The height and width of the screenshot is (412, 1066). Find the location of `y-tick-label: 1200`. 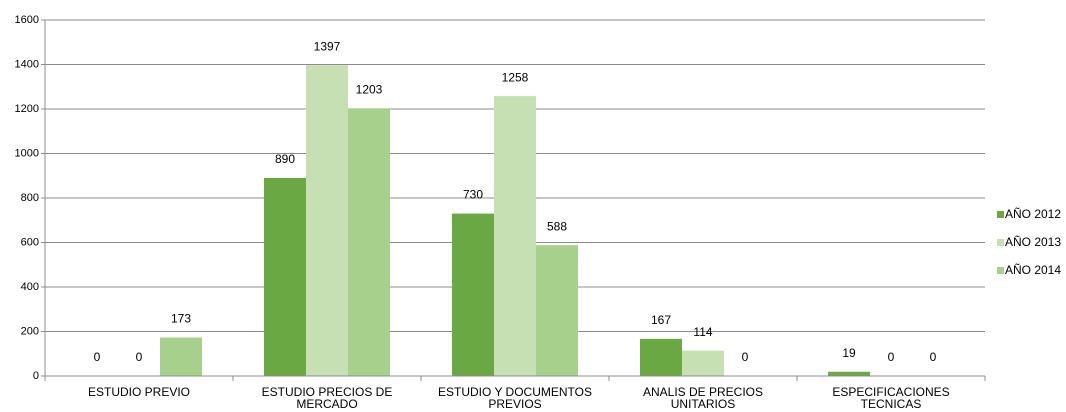

y-tick-label: 1200 is located at coordinates (27, 109).